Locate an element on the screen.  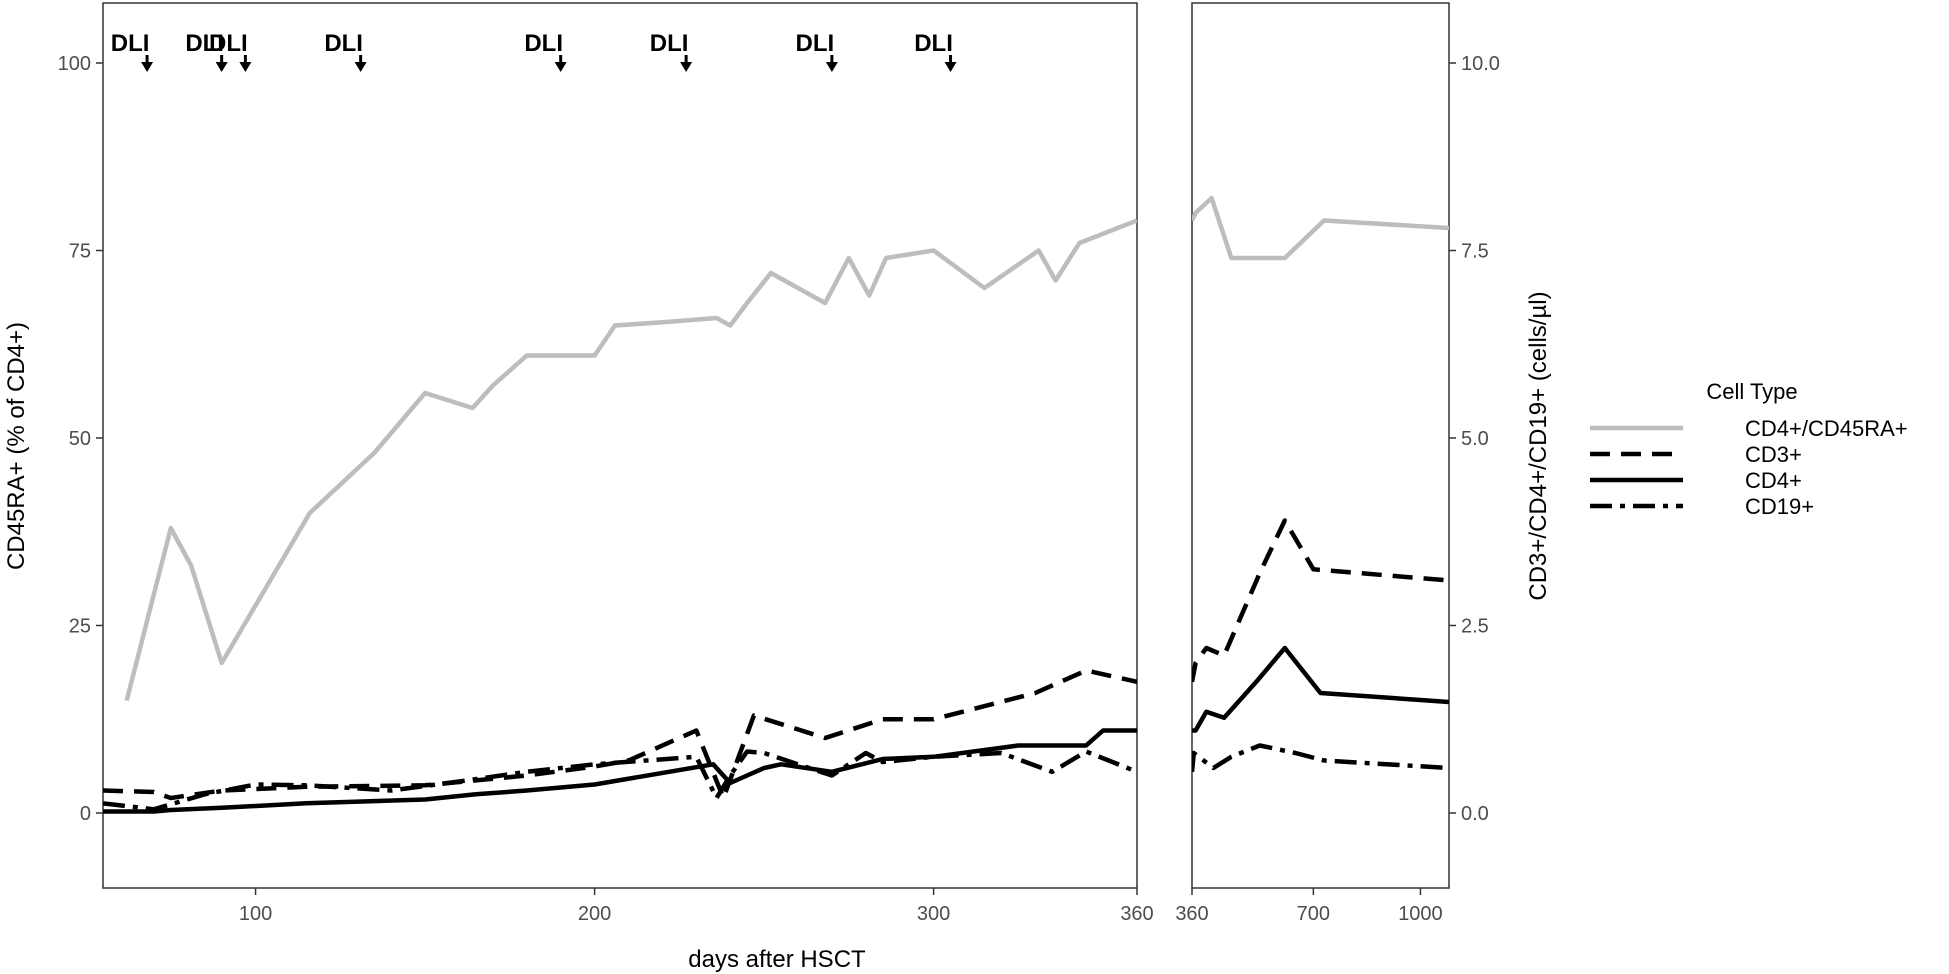
x-tick-label: 700 is located at coordinates (1313, 914).